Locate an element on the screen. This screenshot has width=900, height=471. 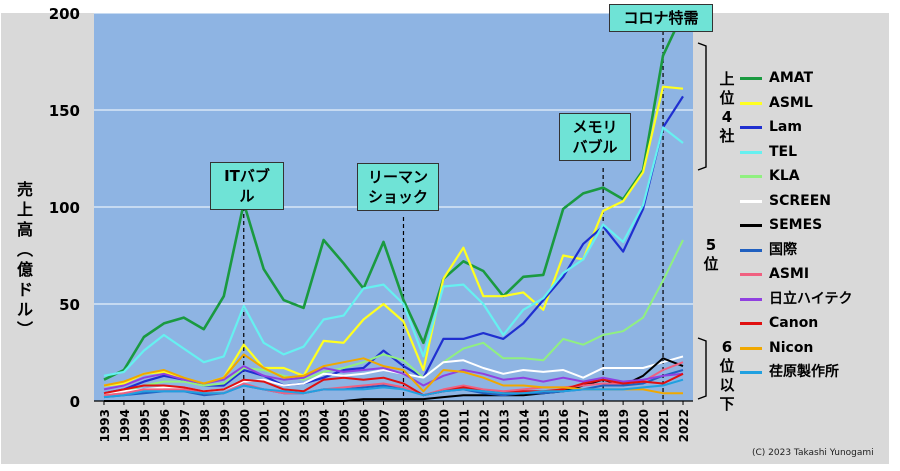
rank-group-6th-below: 6 位 以 下 is located at coordinates (727, 376).